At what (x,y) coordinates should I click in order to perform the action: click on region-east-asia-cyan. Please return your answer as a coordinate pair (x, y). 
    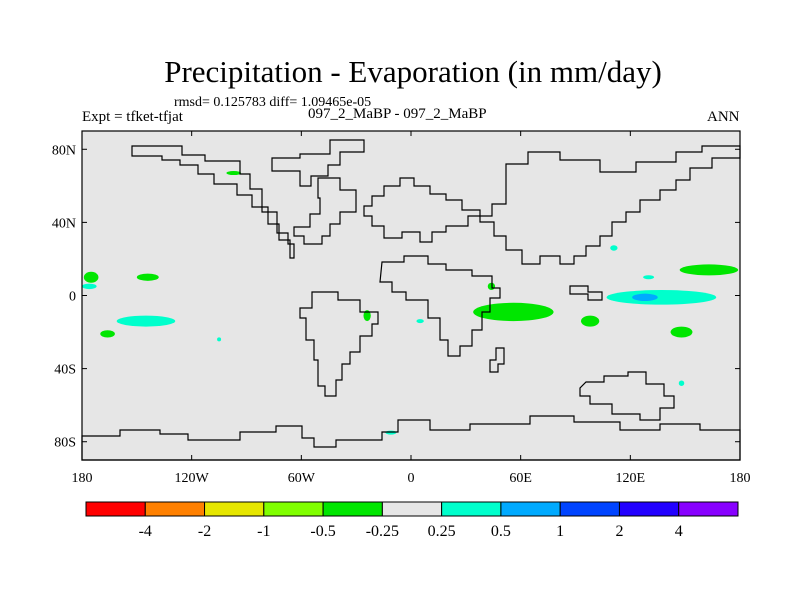
    Looking at the image, I should click on (614, 248).